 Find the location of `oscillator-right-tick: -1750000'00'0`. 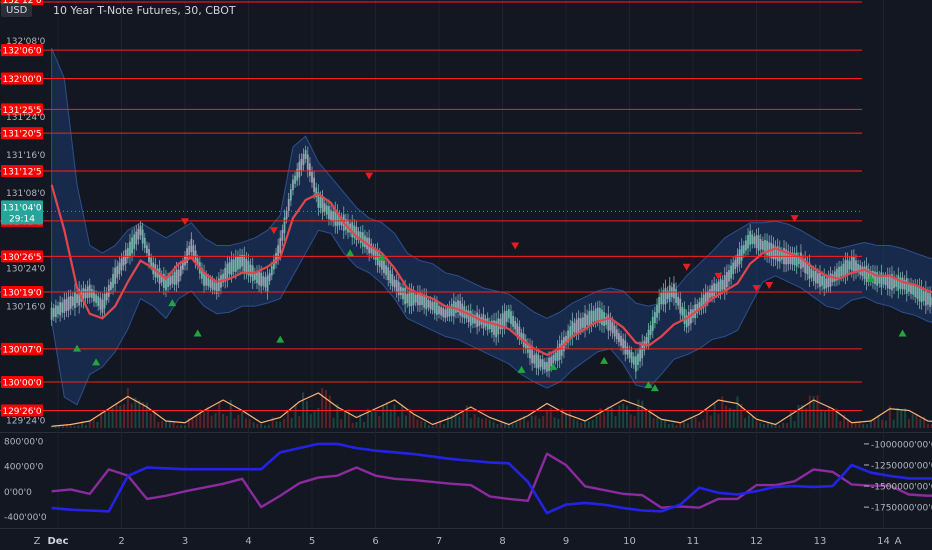

oscillator-right-tick: -1750000'00'0 is located at coordinates (901, 509).